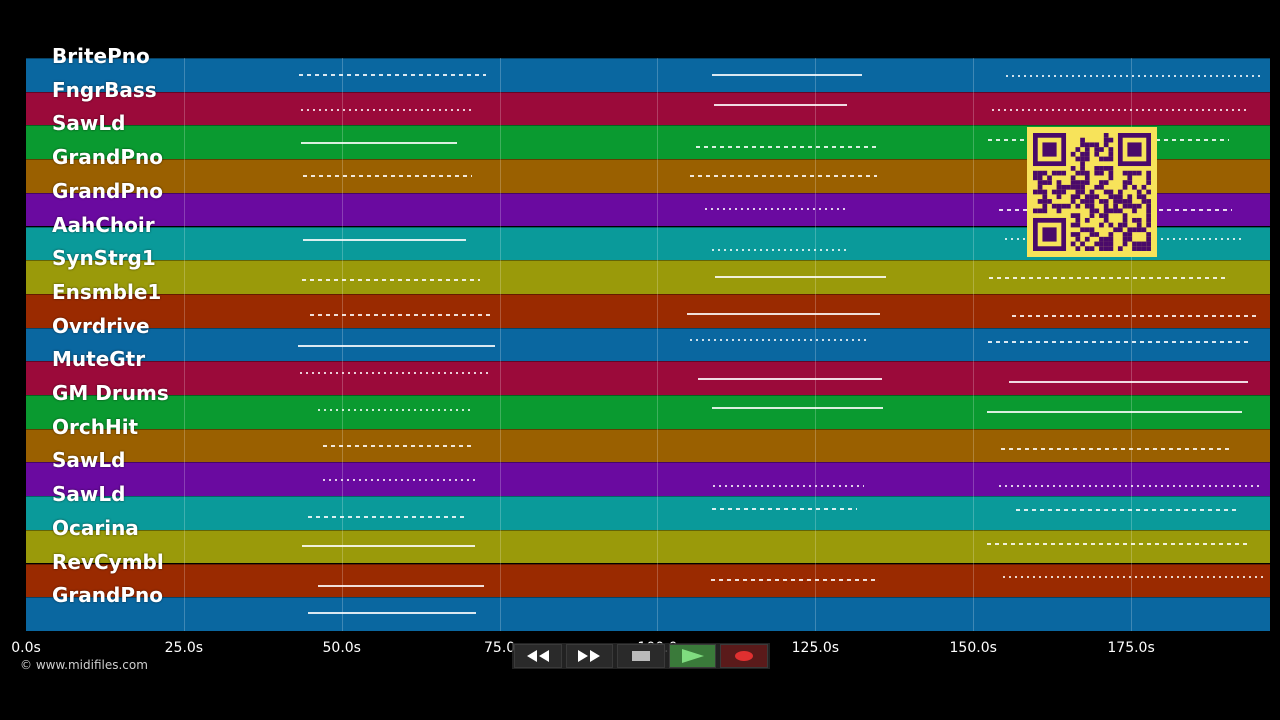 This screenshot has height=720, width=1280. What do you see at coordinates (104, 258) in the screenshot?
I see `track-label: SynStrg1` at bounding box center [104, 258].